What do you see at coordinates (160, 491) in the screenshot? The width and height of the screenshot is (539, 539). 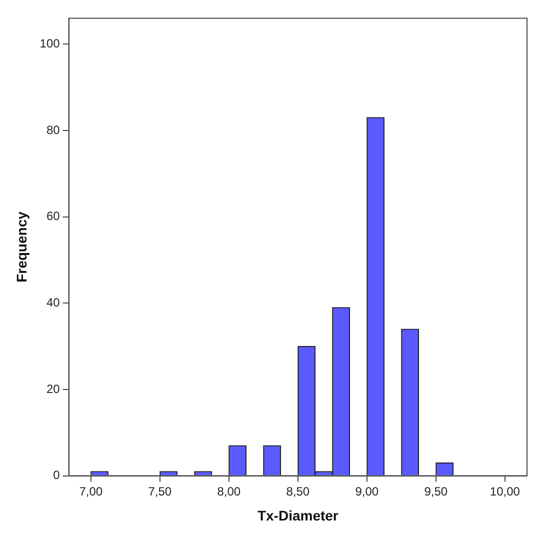 I see `x-tick-label: 7,50` at bounding box center [160, 491].